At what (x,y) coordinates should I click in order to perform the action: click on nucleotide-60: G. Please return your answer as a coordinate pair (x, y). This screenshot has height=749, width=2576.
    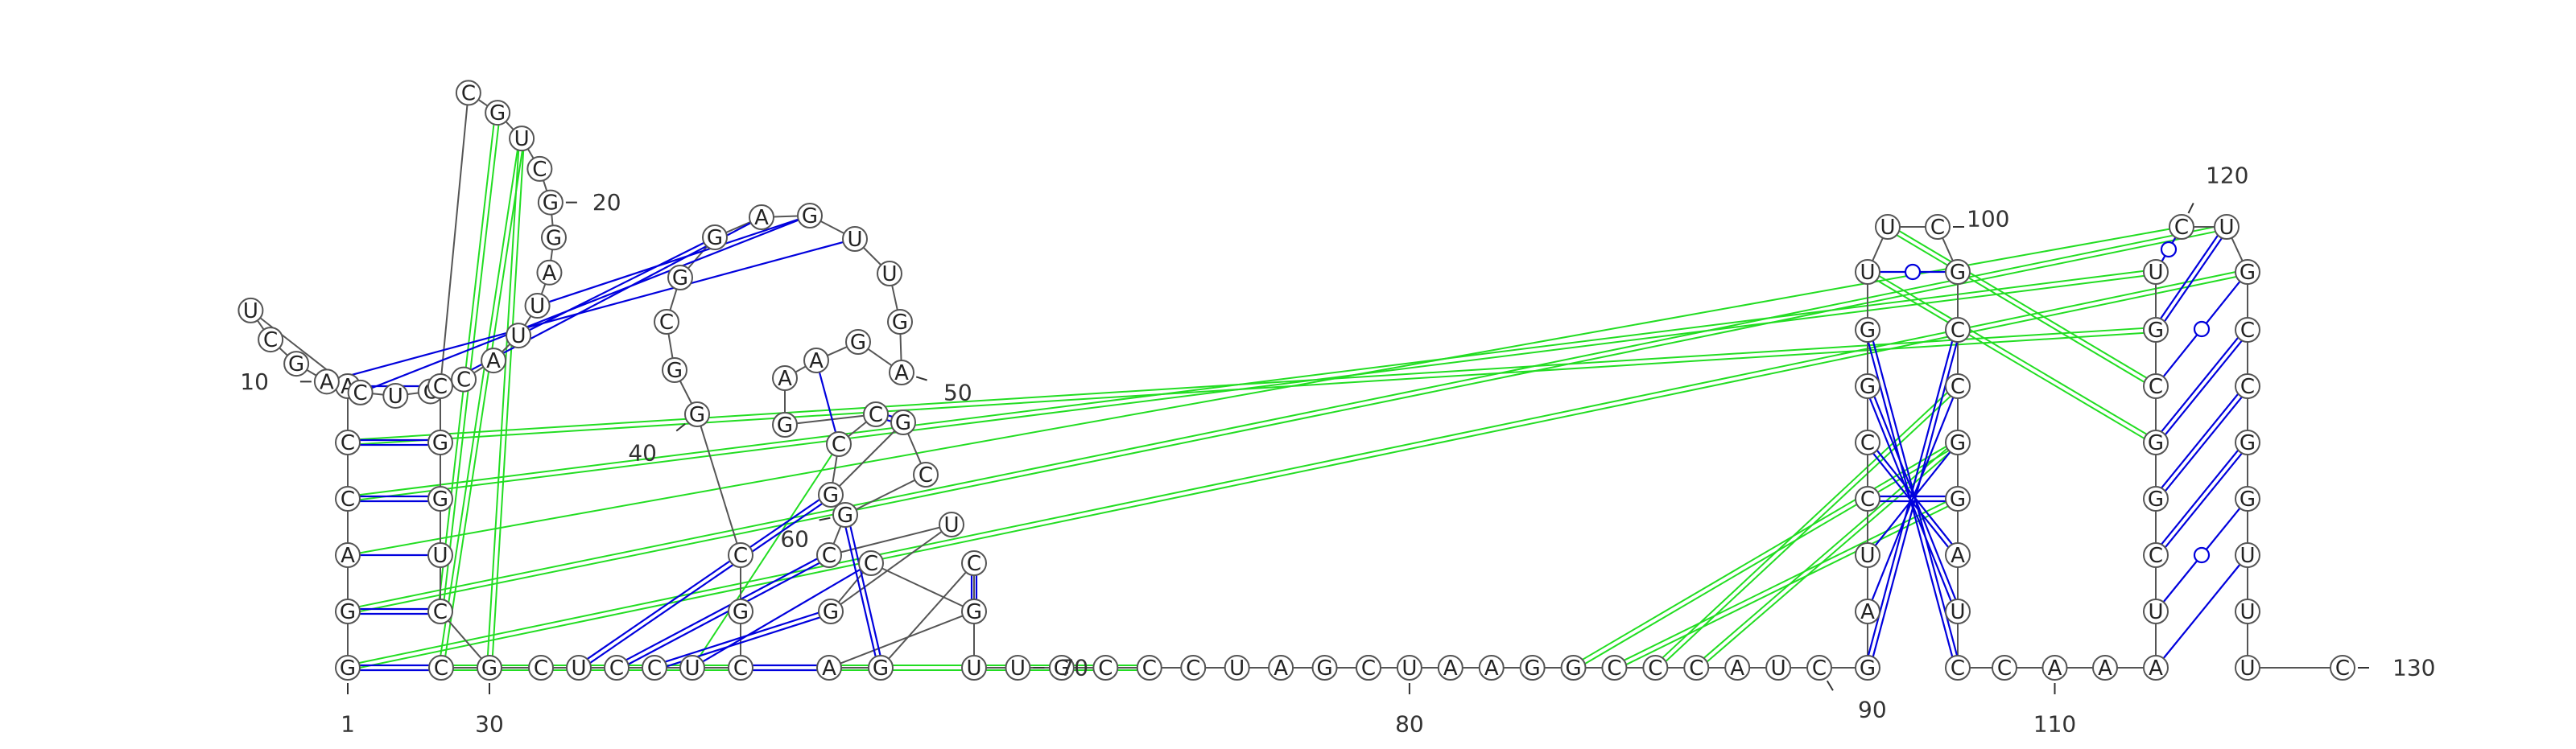
    Looking at the image, I should click on (845, 515).